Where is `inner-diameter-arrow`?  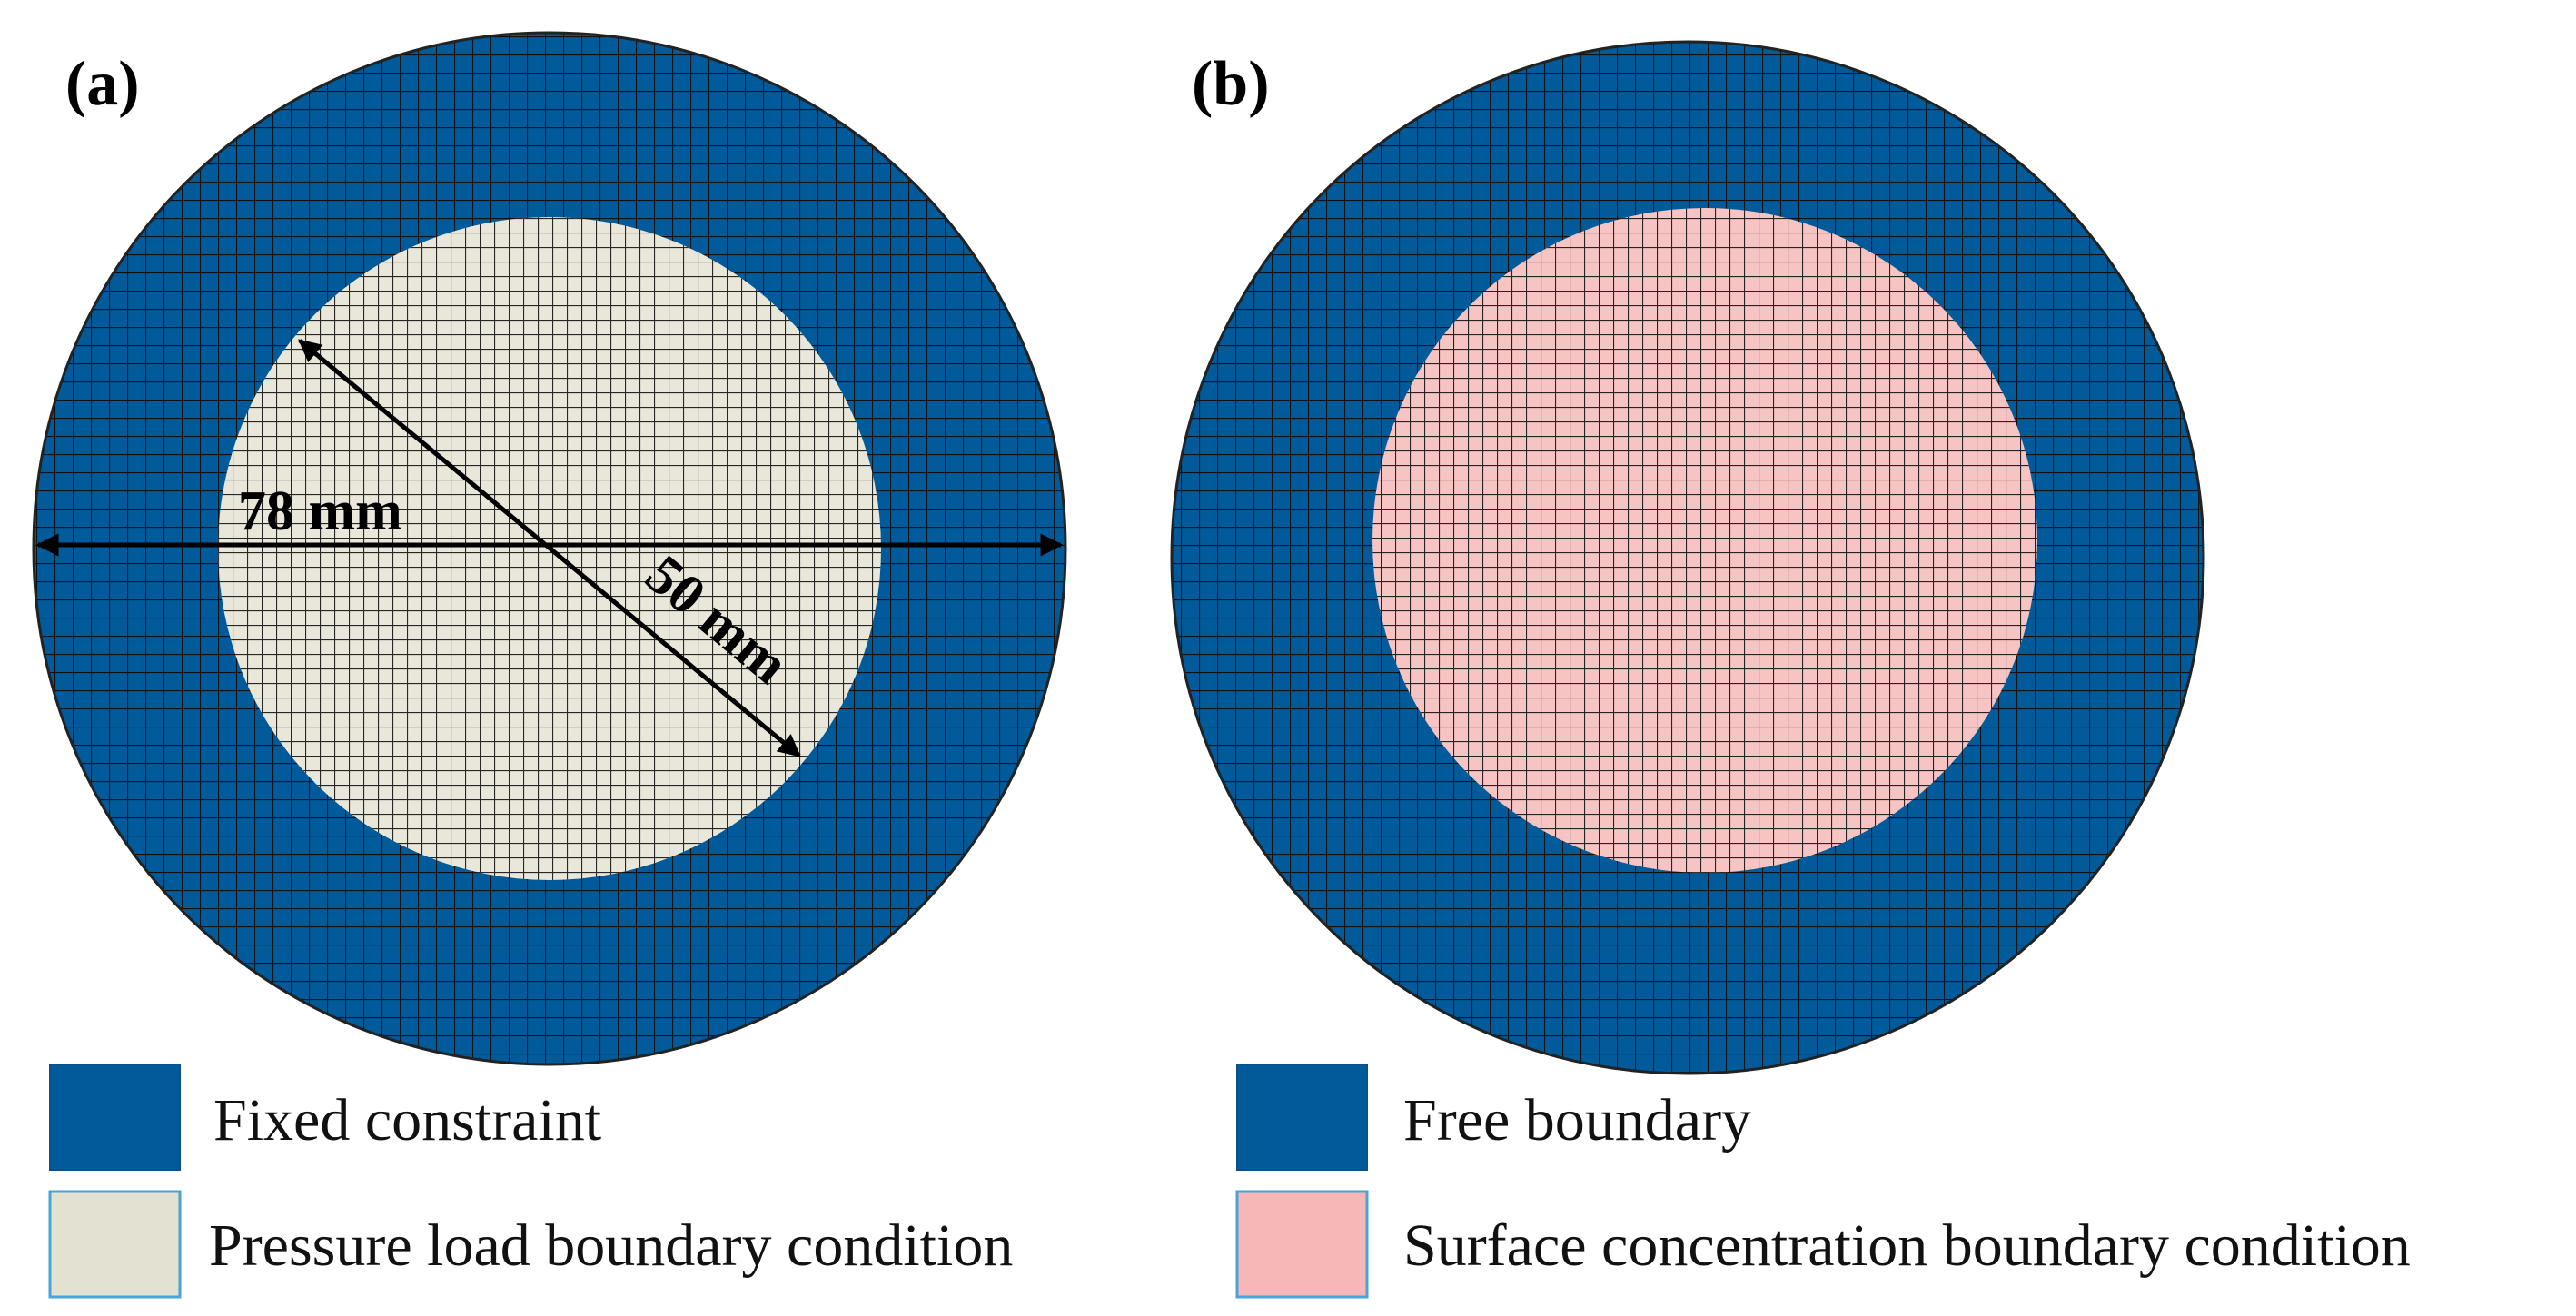 inner-diameter-arrow is located at coordinates (549, 548).